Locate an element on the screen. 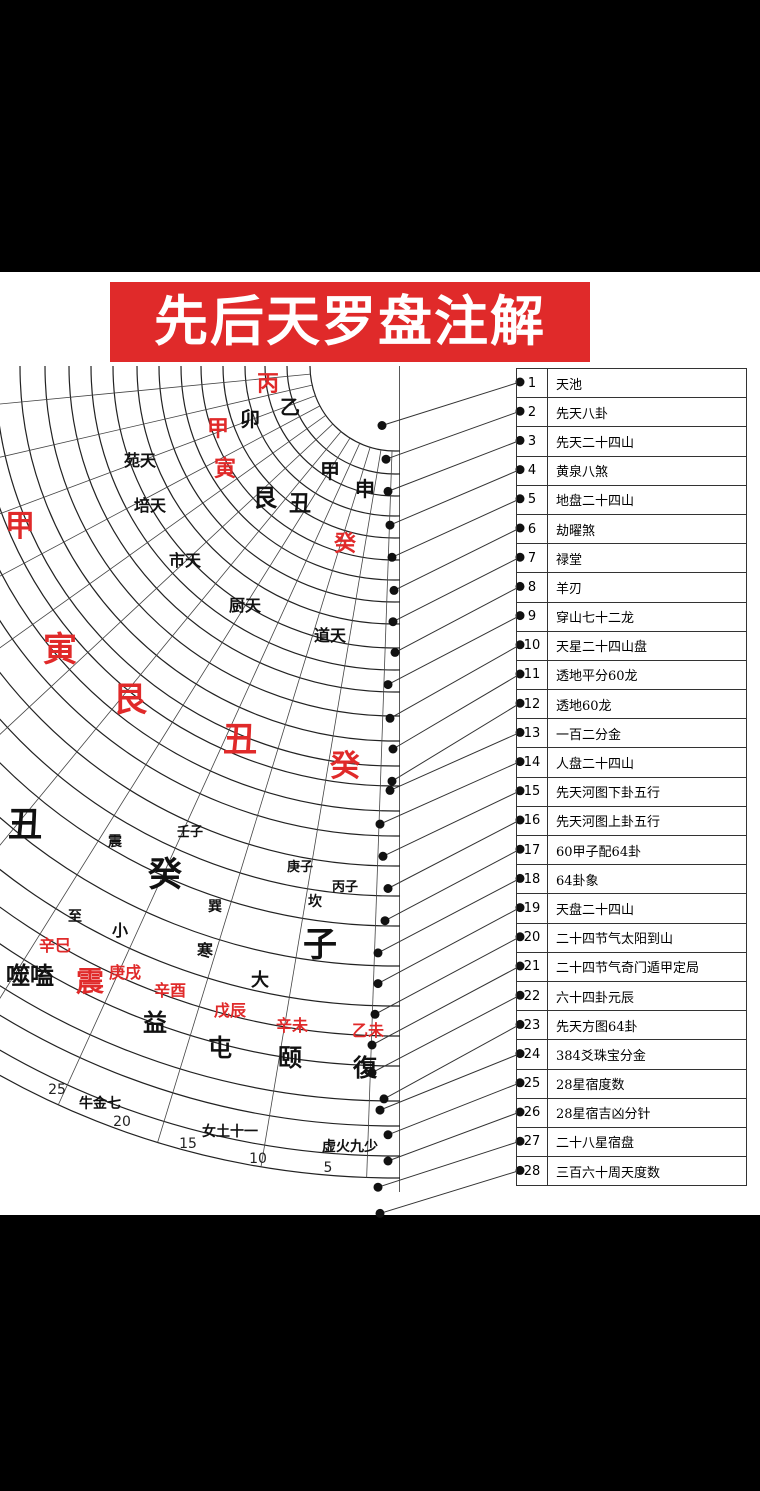 This screenshot has width=760, height=1491. dial-label: 寅 is located at coordinates (225, 469).